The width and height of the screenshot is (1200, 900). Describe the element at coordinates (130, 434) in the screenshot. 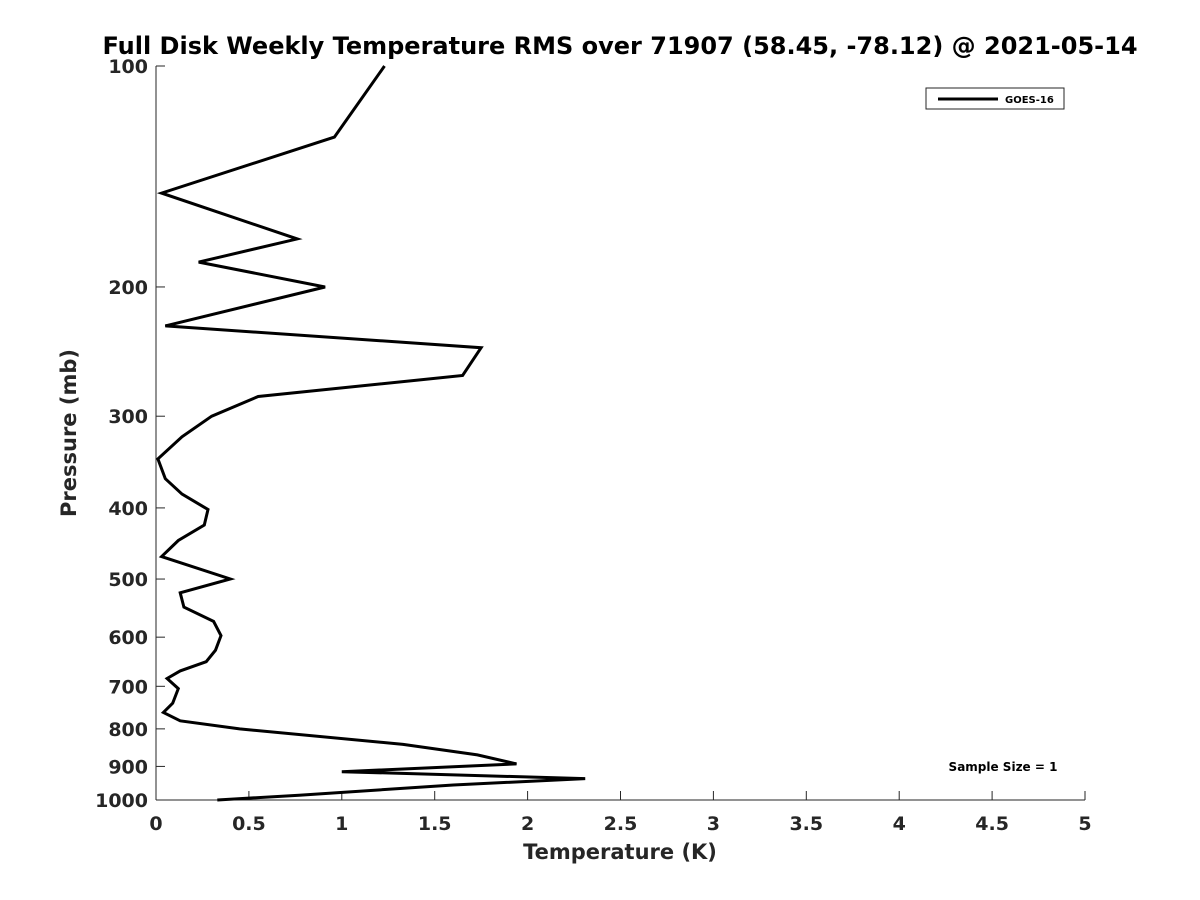

I see `y-ticks: 100 200 300 400 500 600 700 800 900 1000` at that location.